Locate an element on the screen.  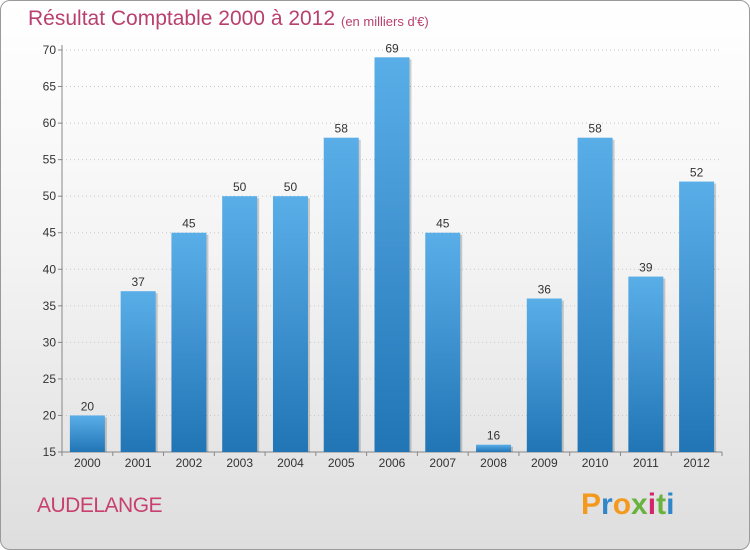
x-tick-label: 2000 is located at coordinates (87, 463).